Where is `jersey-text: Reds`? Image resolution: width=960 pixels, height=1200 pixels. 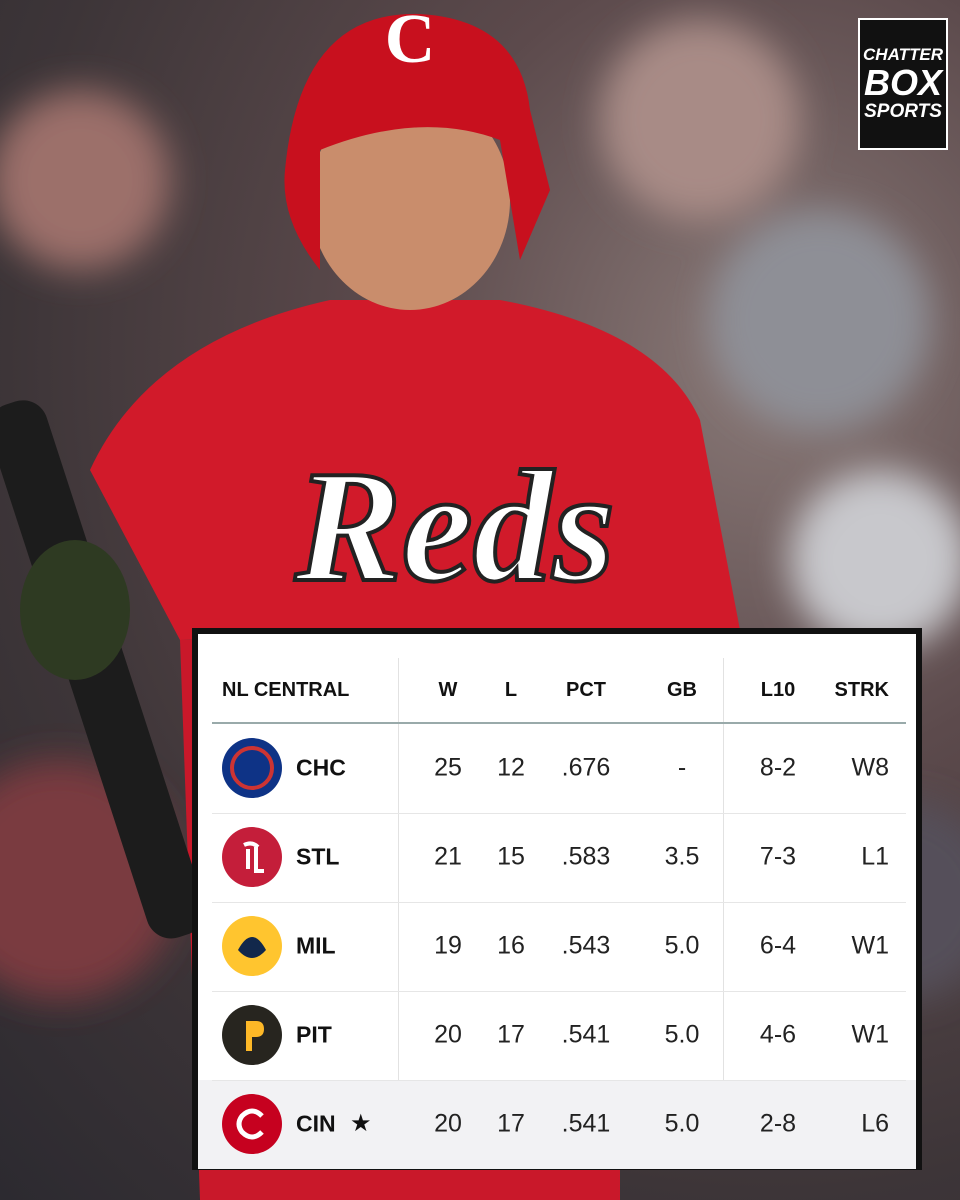
jersey-text: Reds is located at coordinates (454, 526).